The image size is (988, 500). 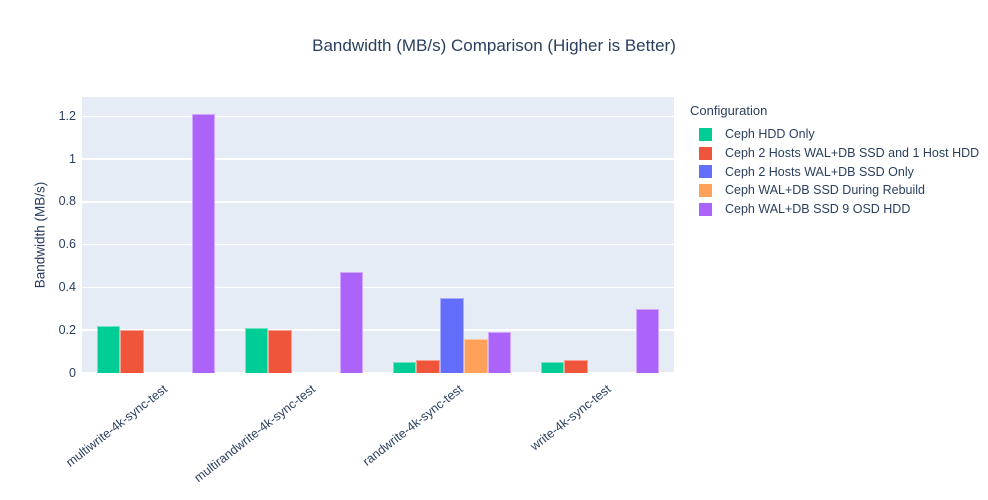 What do you see at coordinates (404, 367) in the screenshot?
I see `bar-ceph-hdd-only-randwrite-4k-sync-test` at bounding box center [404, 367].